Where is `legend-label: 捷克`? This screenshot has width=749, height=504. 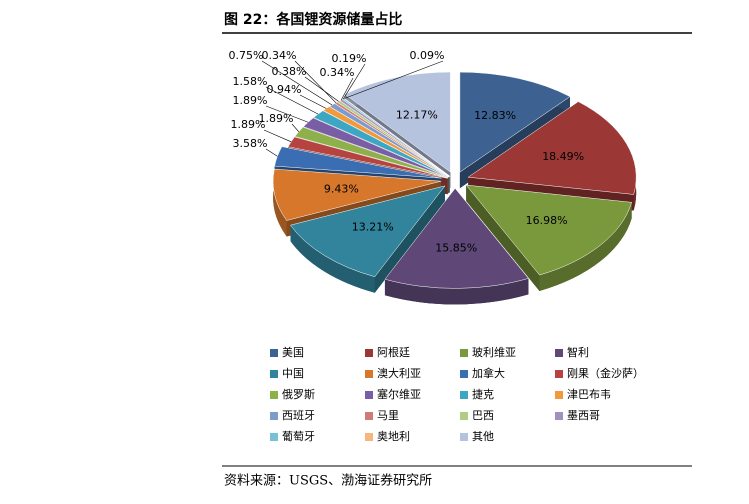 legend-label: 捷克 is located at coordinates (483, 394).